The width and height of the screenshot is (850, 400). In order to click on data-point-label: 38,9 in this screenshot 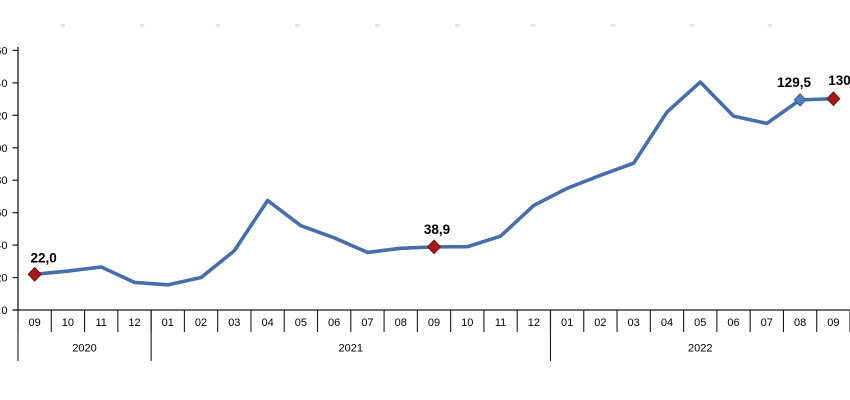, I will do `click(437, 229)`.